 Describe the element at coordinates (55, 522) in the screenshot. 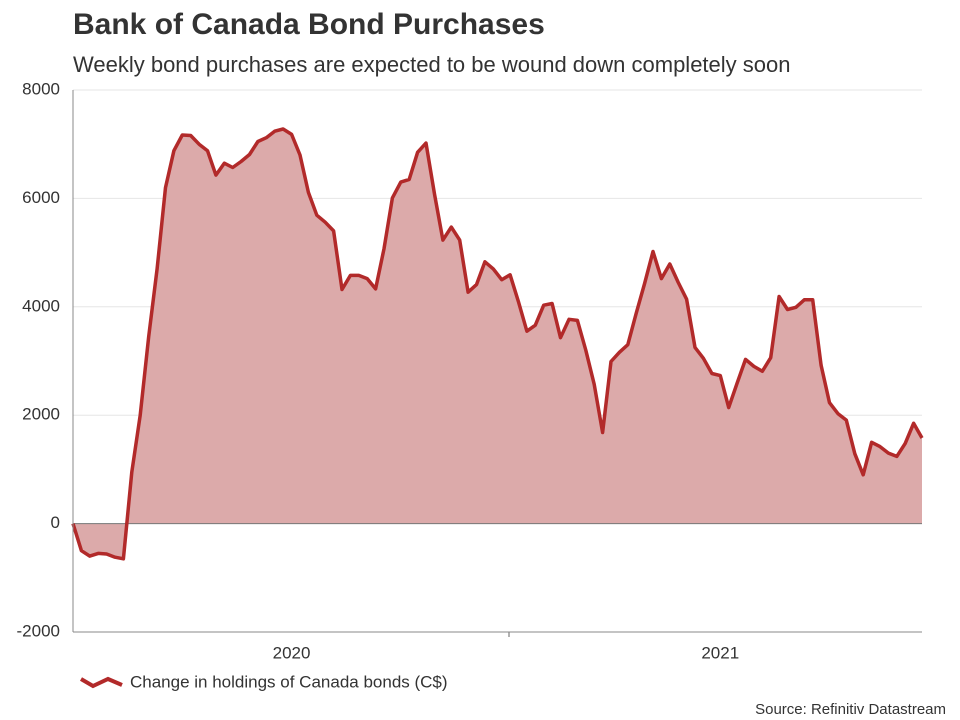

I see `y-tick-label: 0` at that location.